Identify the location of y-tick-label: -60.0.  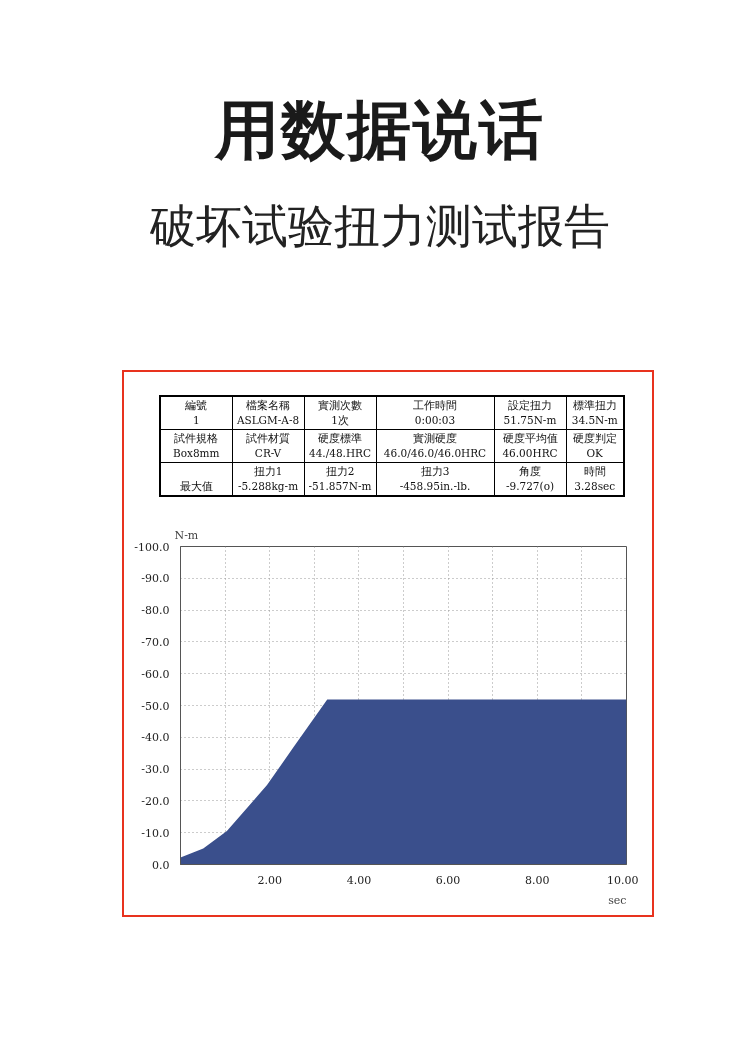
(155, 674).